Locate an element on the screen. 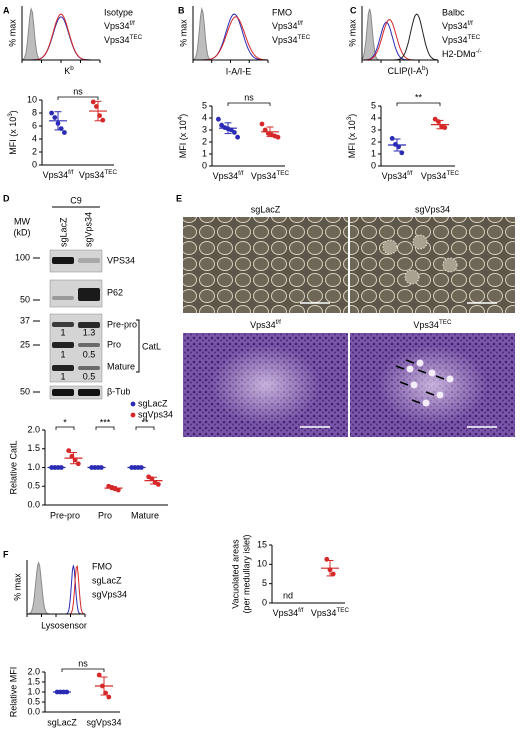  y-tick-label: 0.0 is located at coordinates (33, 504).